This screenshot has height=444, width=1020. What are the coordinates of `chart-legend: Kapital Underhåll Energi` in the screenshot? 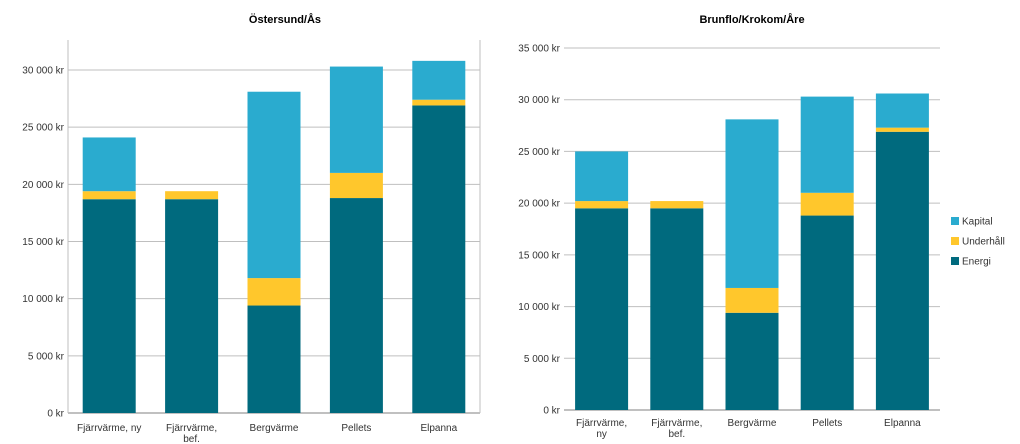 It's located at (978, 242).